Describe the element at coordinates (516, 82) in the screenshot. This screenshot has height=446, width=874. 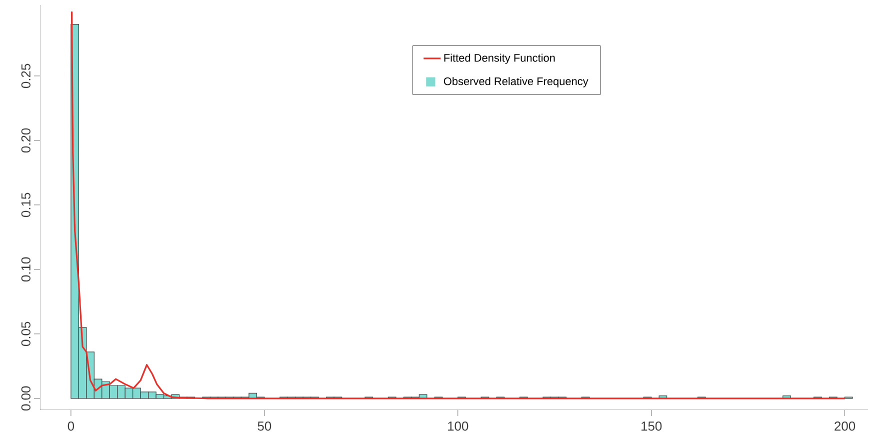
I see `legend-label: Observed Relative Frequency` at that location.